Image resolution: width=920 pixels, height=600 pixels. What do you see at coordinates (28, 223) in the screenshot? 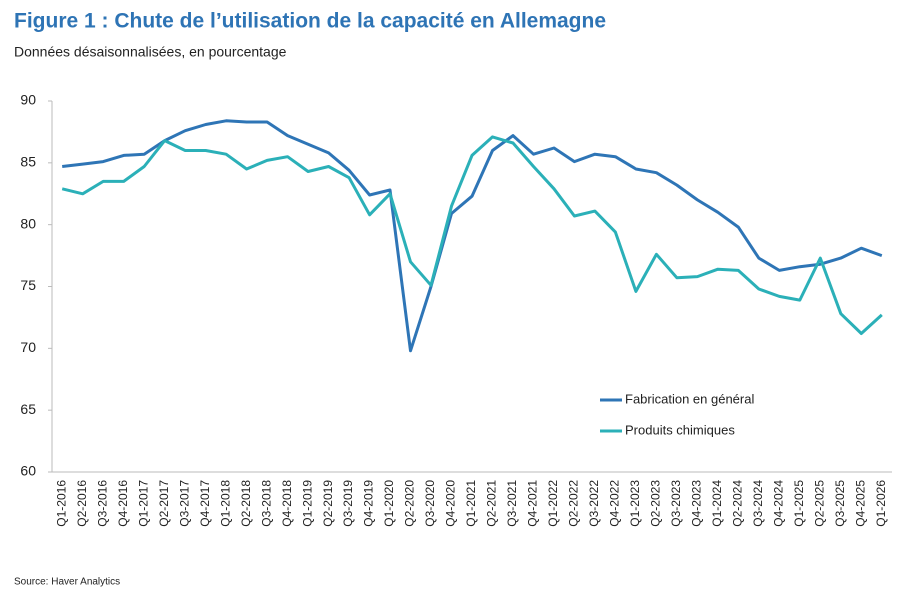
I see `y-tick-label: 80` at bounding box center [28, 223].